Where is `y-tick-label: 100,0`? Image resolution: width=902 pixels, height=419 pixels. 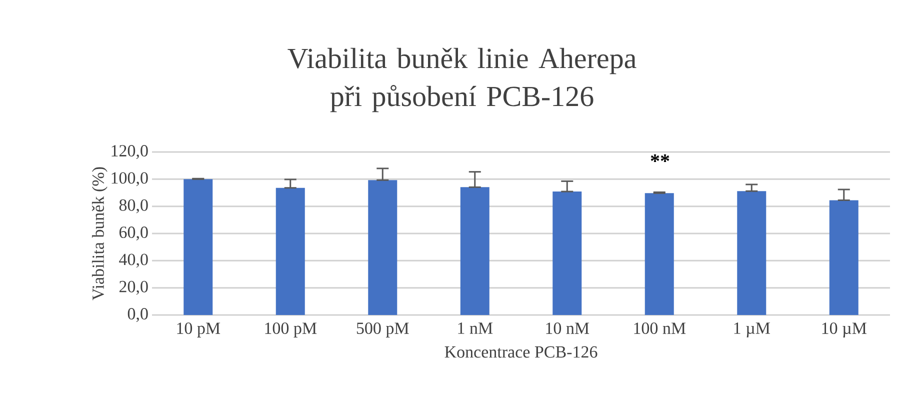 y-tick-label: 100,0 is located at coordinates (130, 179).